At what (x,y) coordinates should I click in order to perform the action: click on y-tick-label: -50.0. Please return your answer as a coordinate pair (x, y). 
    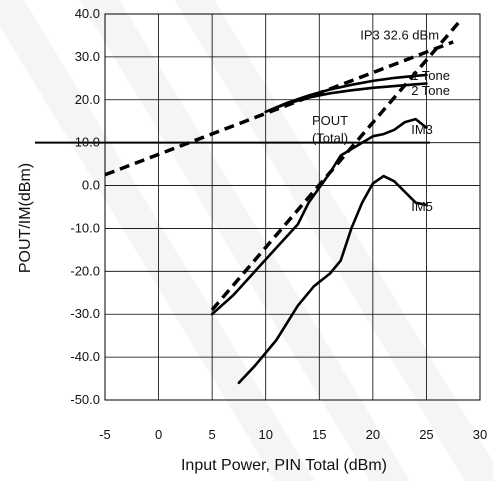
    Looking at the image, I should click on (85, 399).